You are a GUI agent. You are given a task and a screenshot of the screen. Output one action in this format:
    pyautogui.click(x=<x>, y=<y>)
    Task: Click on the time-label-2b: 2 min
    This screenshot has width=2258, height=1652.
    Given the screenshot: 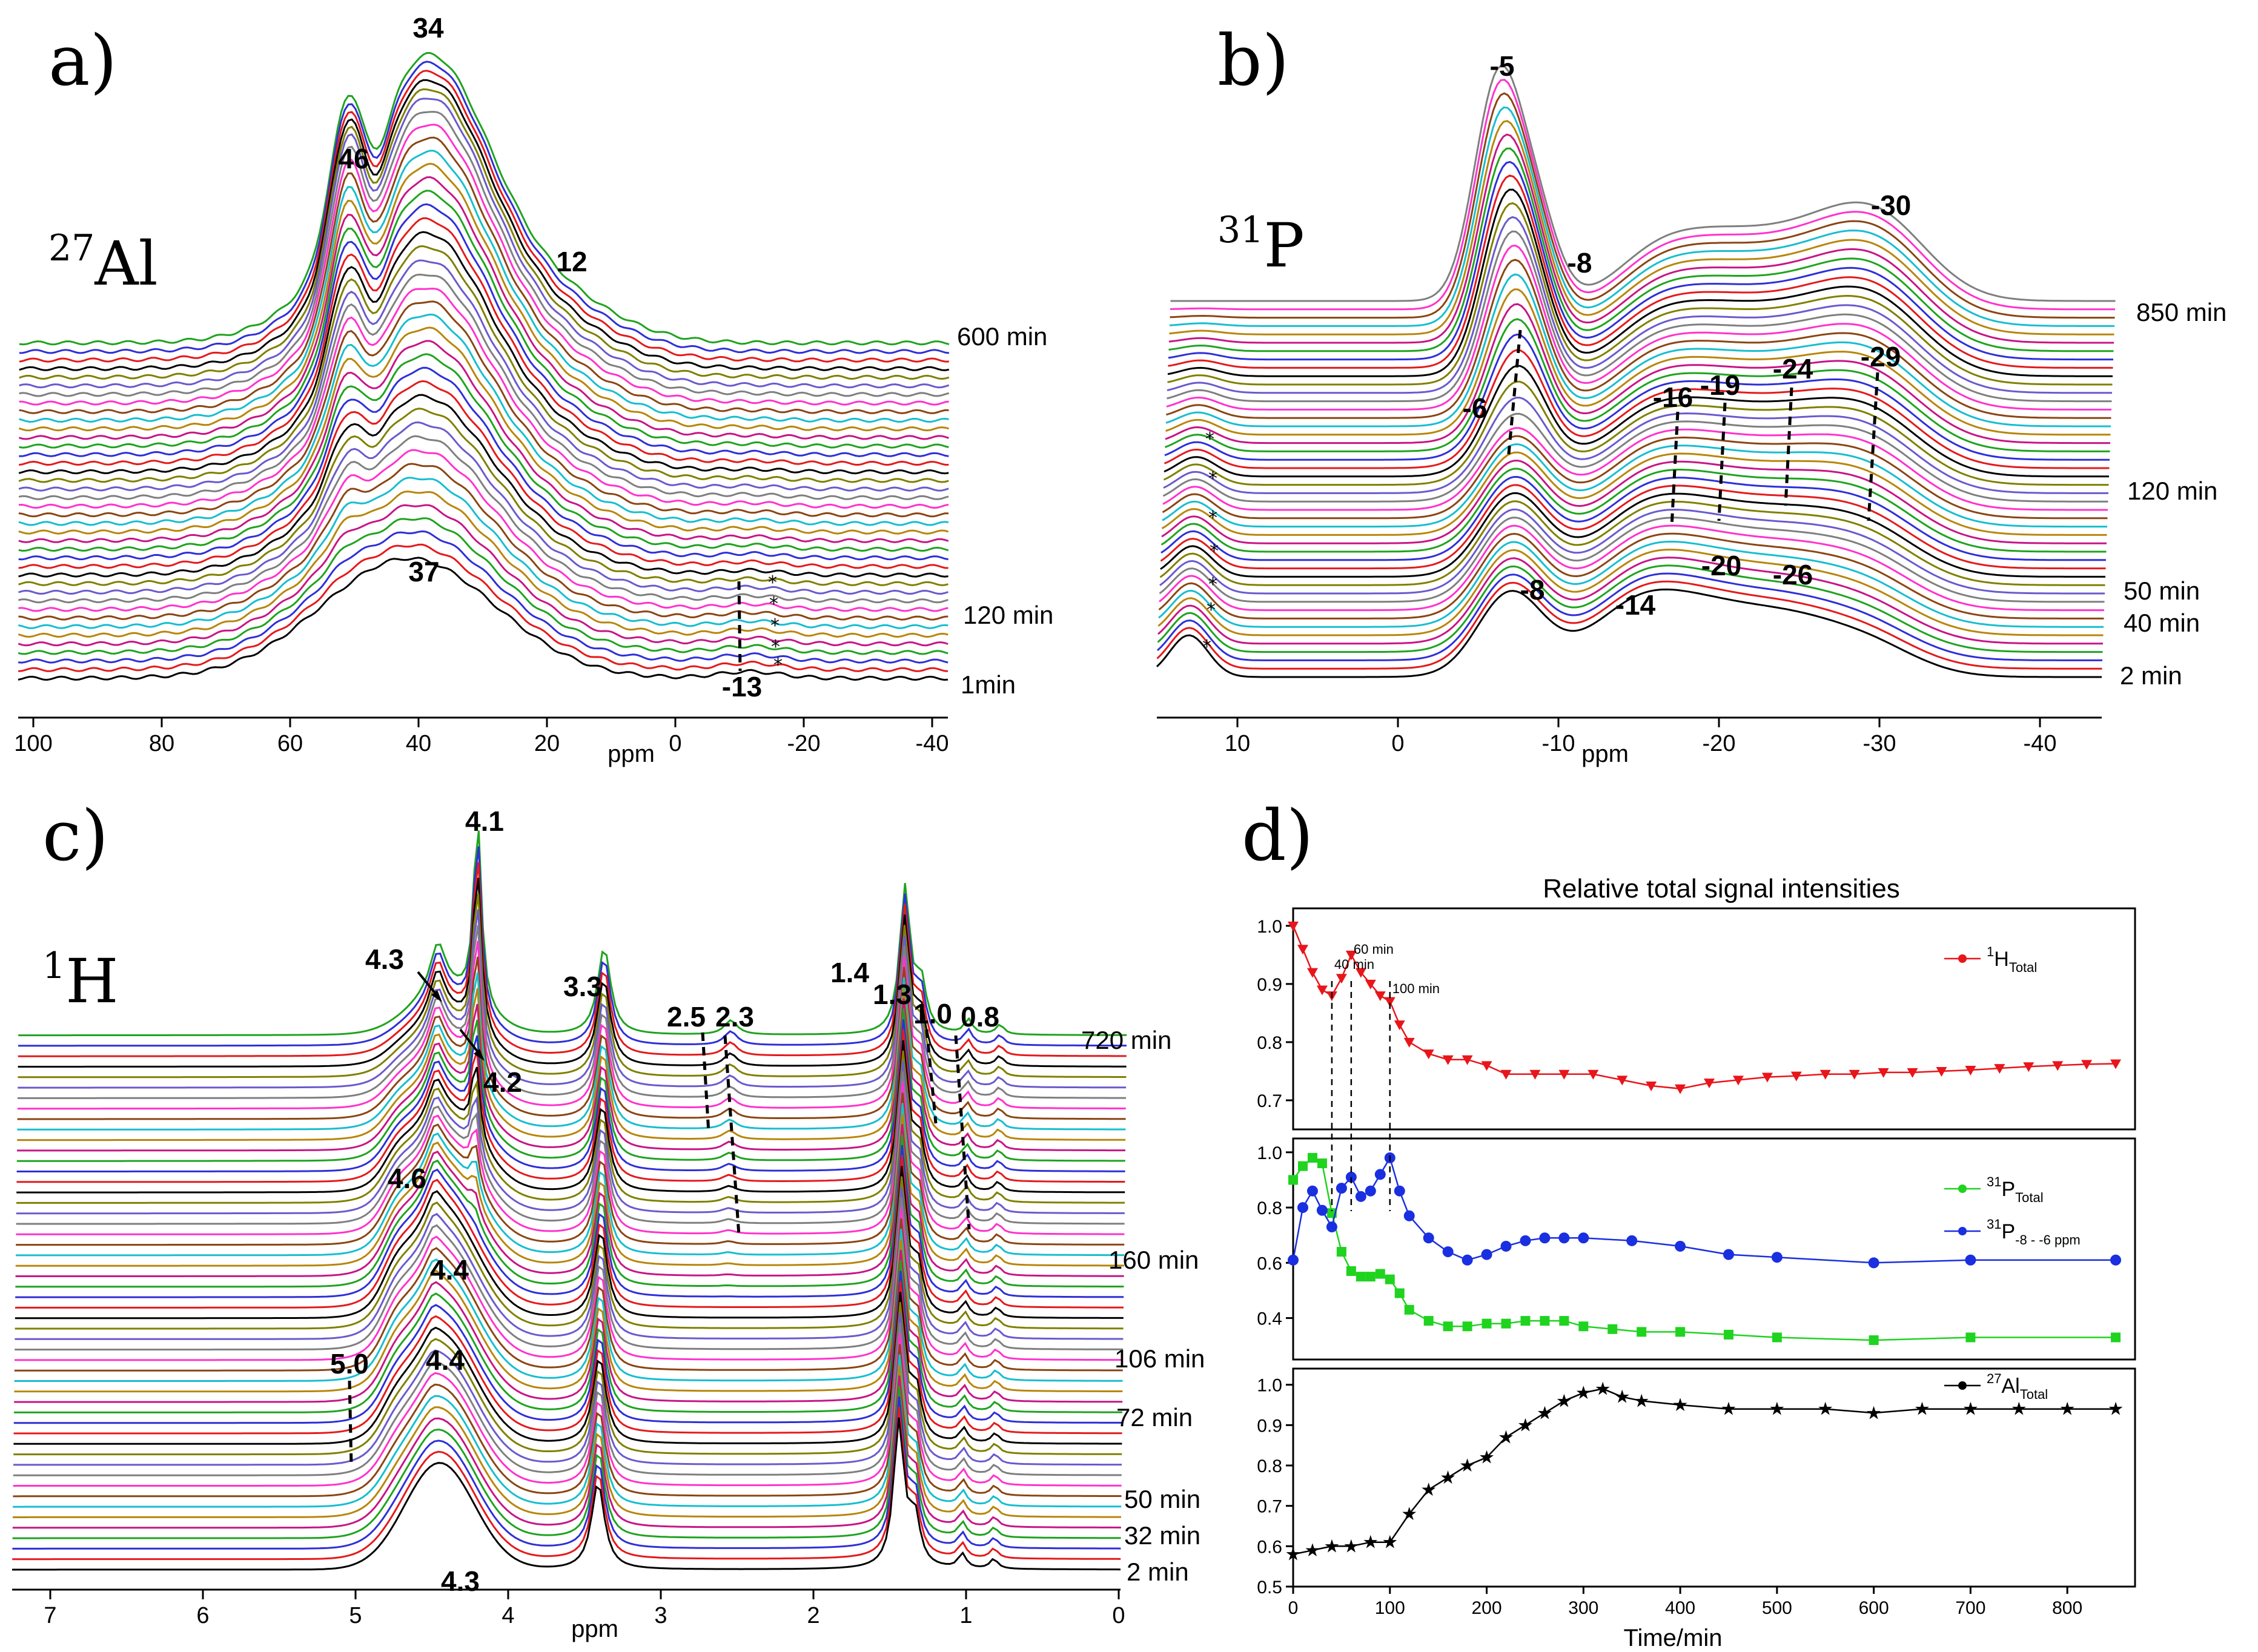 What is the action you would take?
    pyautogui.click(x=2151, y=675)
    